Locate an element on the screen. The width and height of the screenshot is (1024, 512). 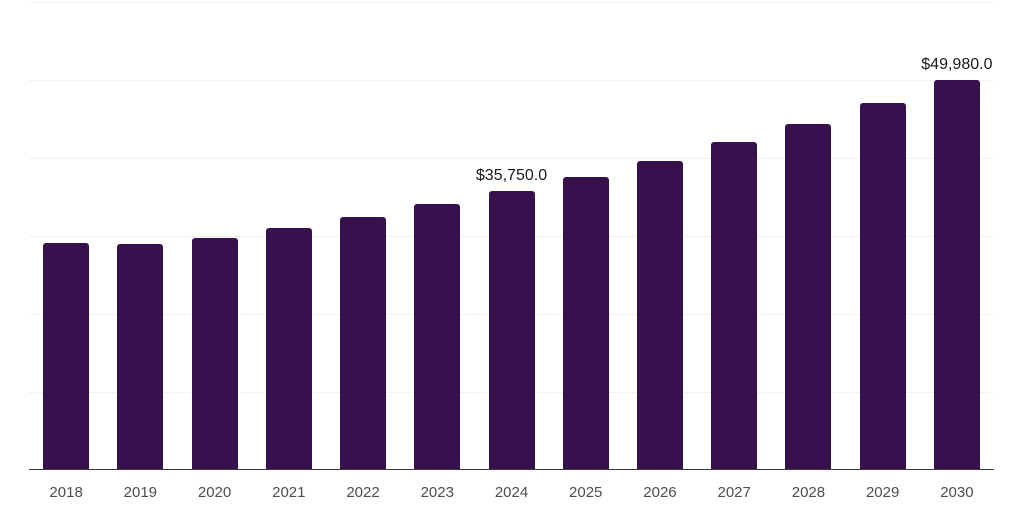
x-tick-2028: 2028 is located at coordinates (808, 492).